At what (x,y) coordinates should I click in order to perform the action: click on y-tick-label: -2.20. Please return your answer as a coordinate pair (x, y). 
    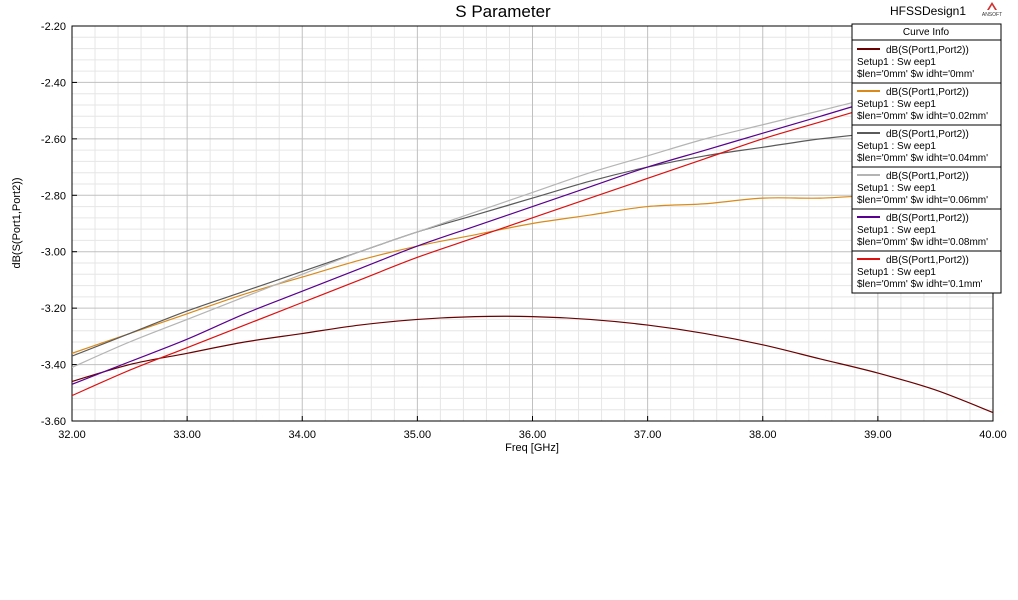
    Looking at the image, I should click on (53, 27).